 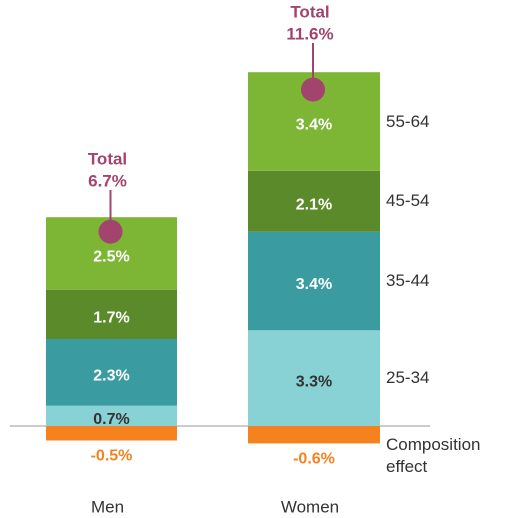 I want to click on value-label: 2.5%, so click(x=111, y=257).